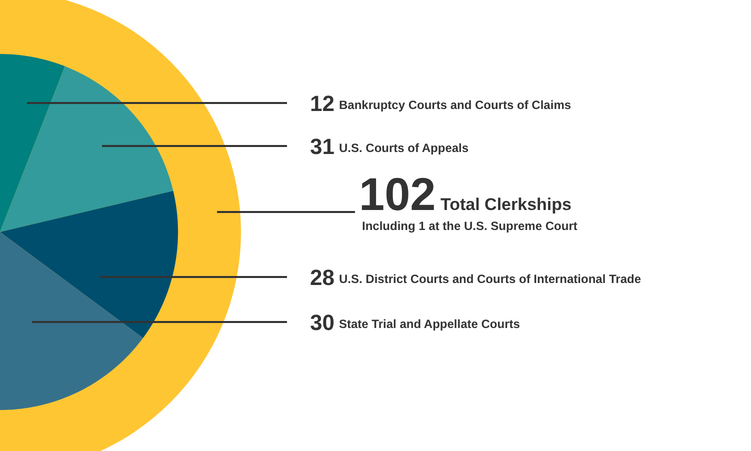  Describe the element at coordinates (490, 279) in the screenshot. I see `slice-label: U.S. District Courts and Courts of International Trade` at that location.